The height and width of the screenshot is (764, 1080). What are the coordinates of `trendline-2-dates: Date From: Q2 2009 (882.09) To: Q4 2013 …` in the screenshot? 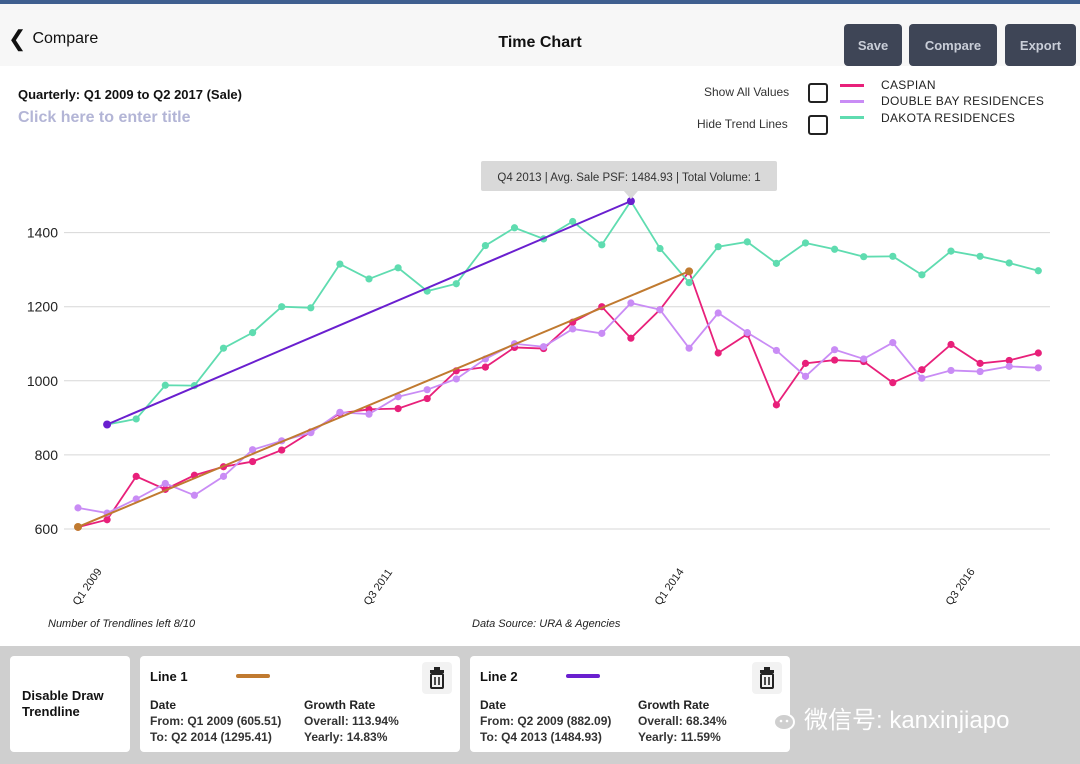 It's located at (545, 721).